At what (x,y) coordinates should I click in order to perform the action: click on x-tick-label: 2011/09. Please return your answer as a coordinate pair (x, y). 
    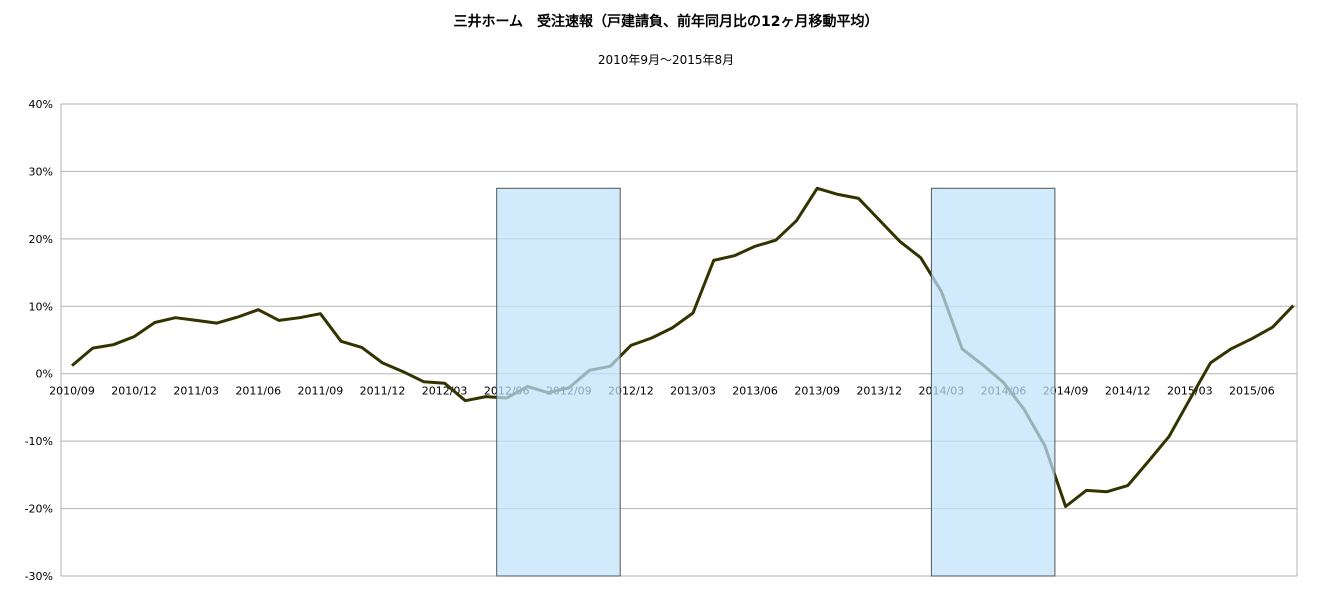
    Looking at the image, I should click on (321, 391).